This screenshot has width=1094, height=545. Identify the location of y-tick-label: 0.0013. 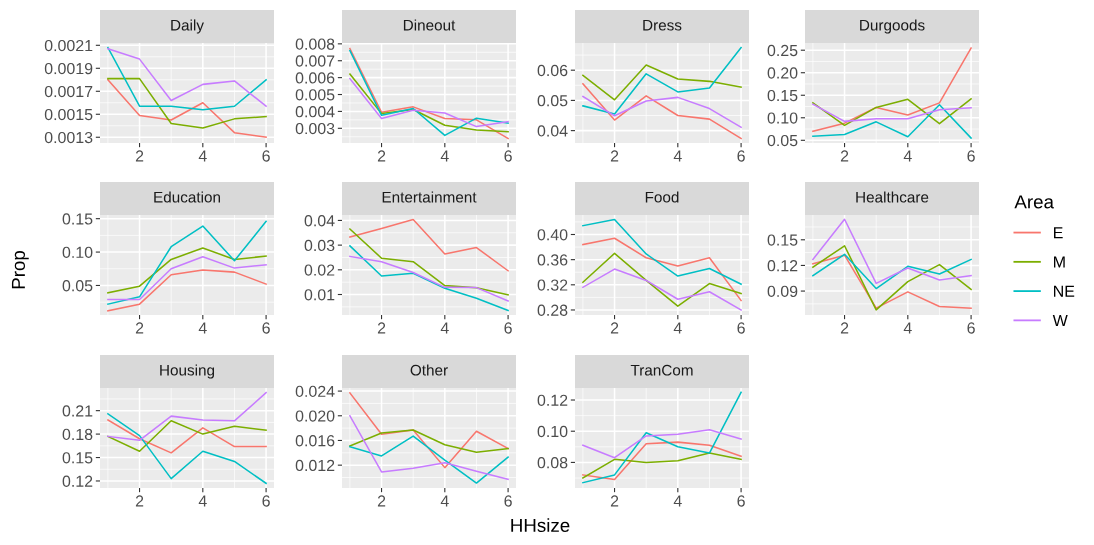
(68, 137).